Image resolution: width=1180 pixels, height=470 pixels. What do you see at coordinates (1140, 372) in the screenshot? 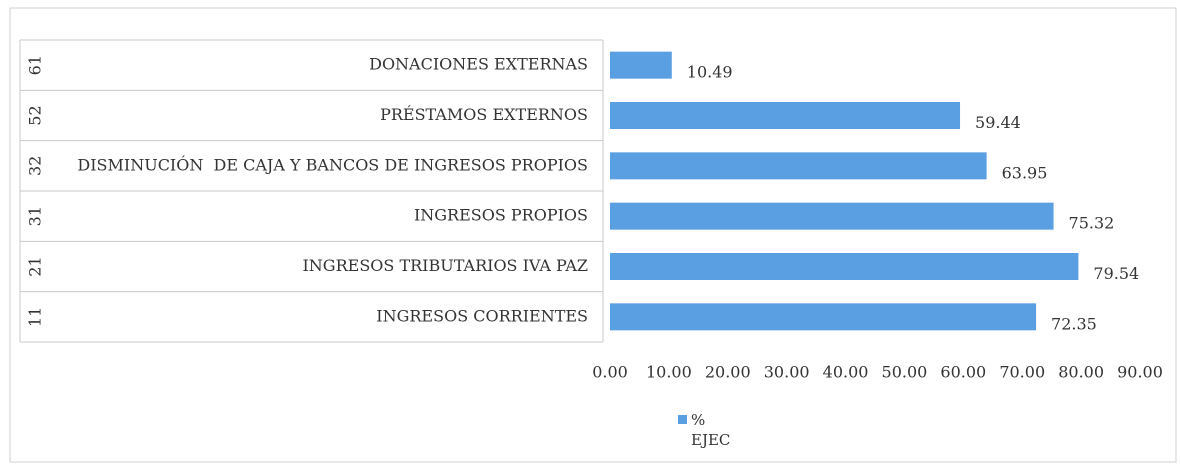
I see `x-tick-label: 90.00` at bounding box center [1140, 372].